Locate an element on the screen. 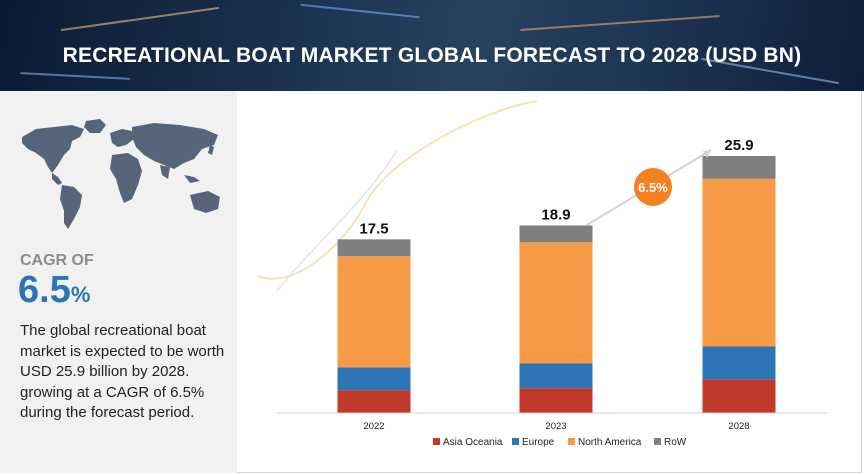 Image resolution: width=864 pixels, height=475 pixels. legend-label-asia-oceania: Asia Oceania is located at coordinates (473, 442).